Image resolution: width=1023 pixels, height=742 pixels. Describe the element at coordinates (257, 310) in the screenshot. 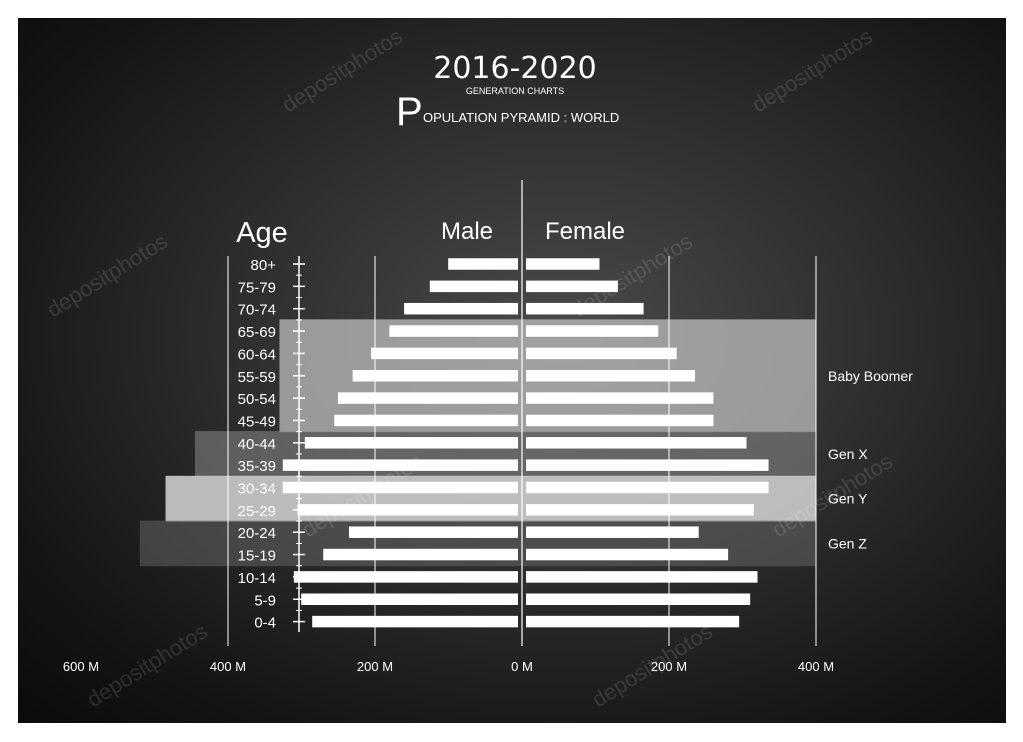

I see `age-tick-label: 70-74` at that location.